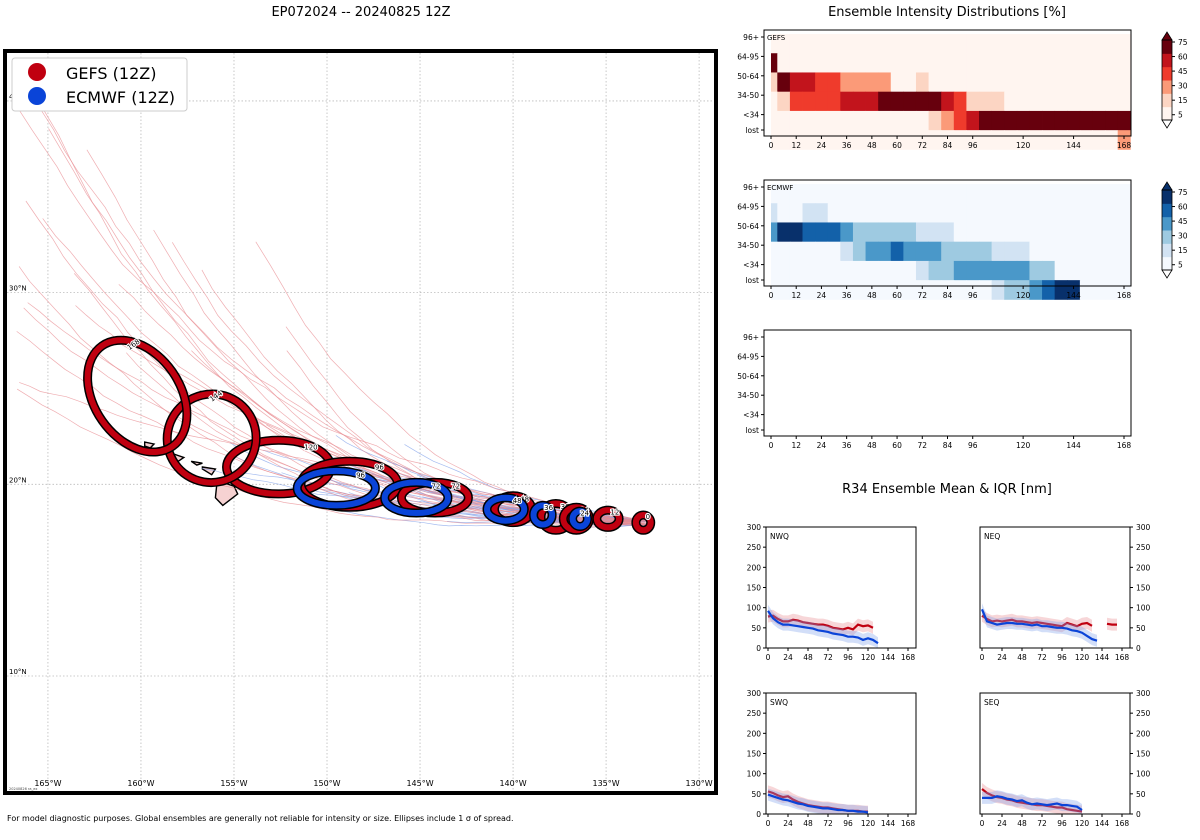 This screenshot has width=1200, height=840. What do you see at coordinates (37, 96) in the screenshot?
I see `ecmwf-legend-marker` at bounding box center [37, 96].